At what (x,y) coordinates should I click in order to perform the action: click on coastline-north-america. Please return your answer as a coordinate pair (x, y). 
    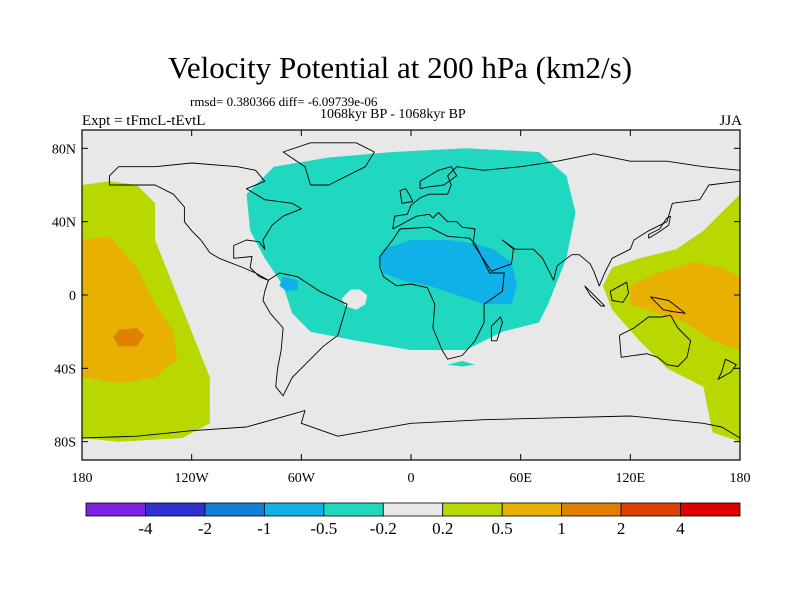
    Looking at the image, I should click on (205, 221).